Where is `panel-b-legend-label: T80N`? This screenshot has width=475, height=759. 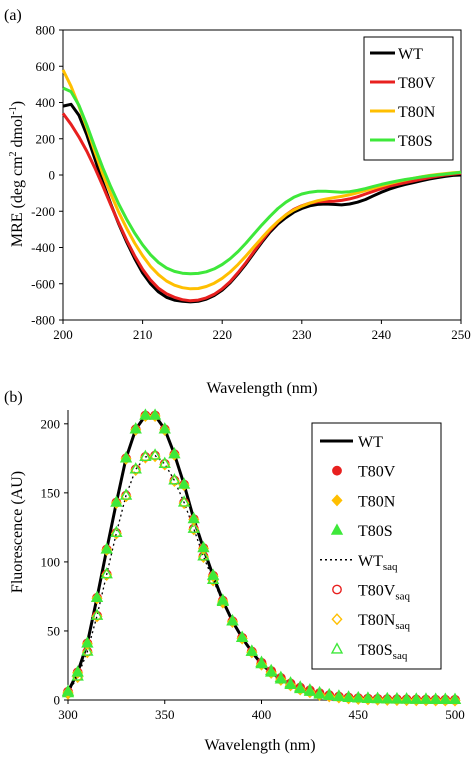
panel-b-legend-label: T80N is located at coordinates (377, 501).